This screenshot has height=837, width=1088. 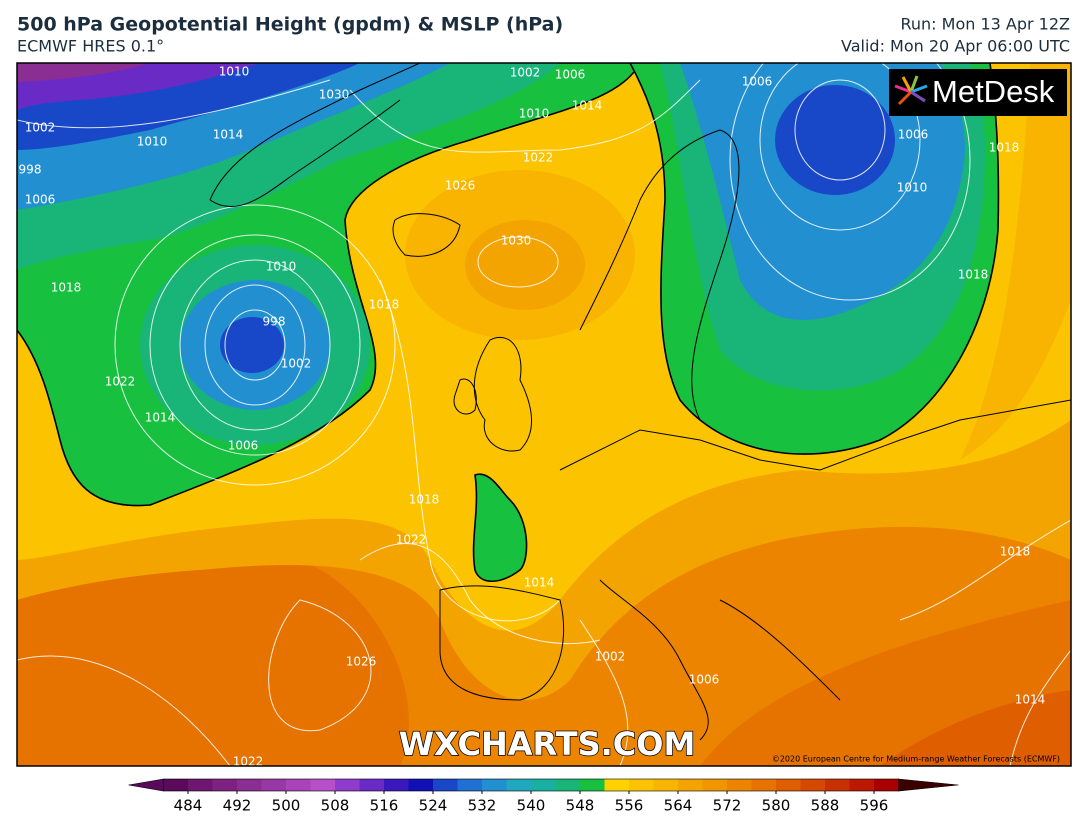 I want to click on run-time: Run: Mon 13 Apr 12Z, so click(x=985, y=24).